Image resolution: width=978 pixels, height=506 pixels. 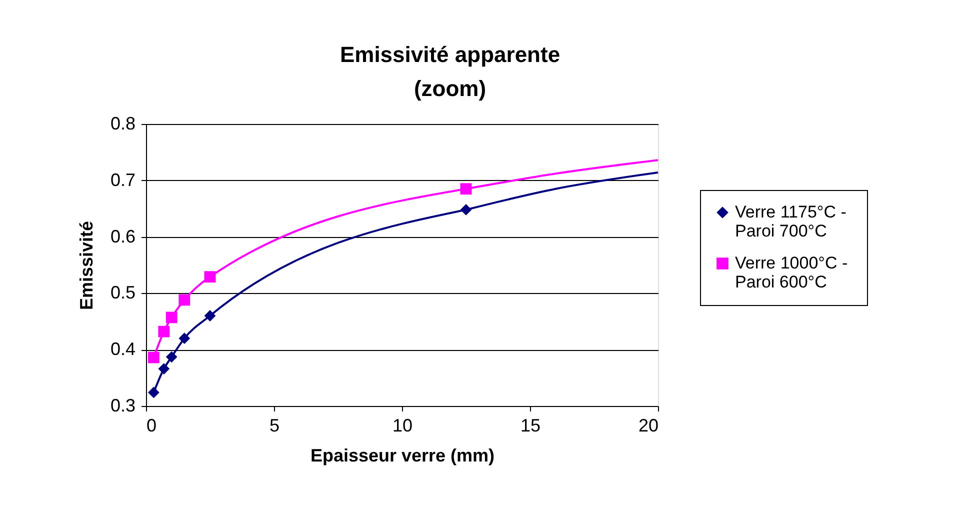 I want to click on y-tick-label: 0.8, so click(x=123, y=124).